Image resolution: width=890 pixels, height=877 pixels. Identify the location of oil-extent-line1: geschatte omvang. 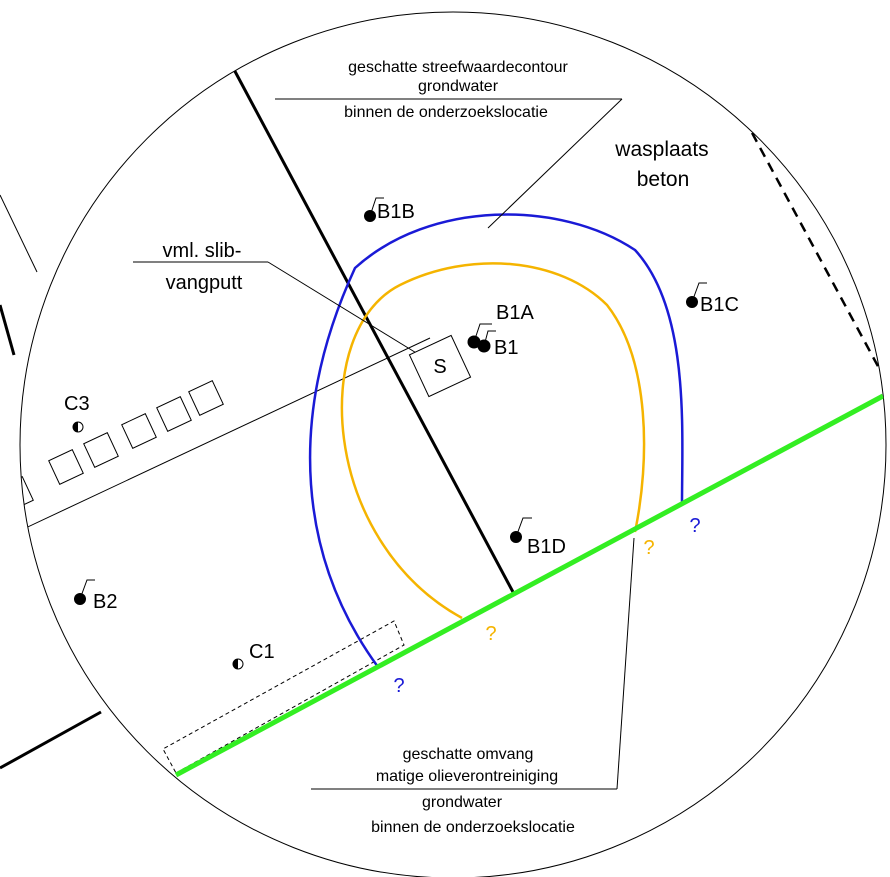
(468, 754).